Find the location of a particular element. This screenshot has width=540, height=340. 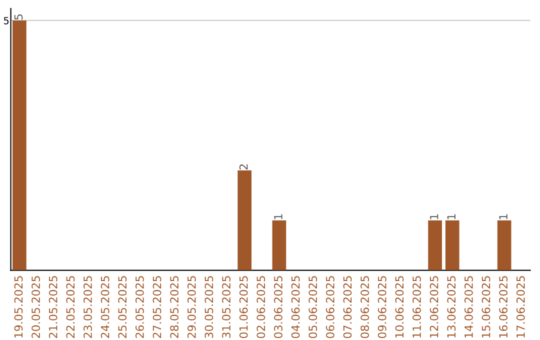

x-tick-label: 23.05.2025 is located at coordinates (88, 307).